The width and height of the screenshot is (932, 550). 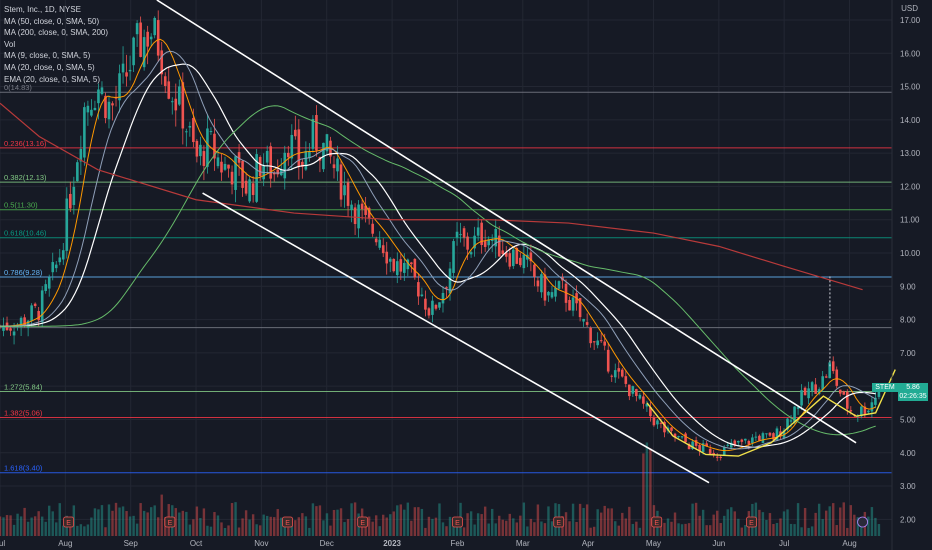 I want to click on earnings-marker-label: E, so click(x=457, y=523).